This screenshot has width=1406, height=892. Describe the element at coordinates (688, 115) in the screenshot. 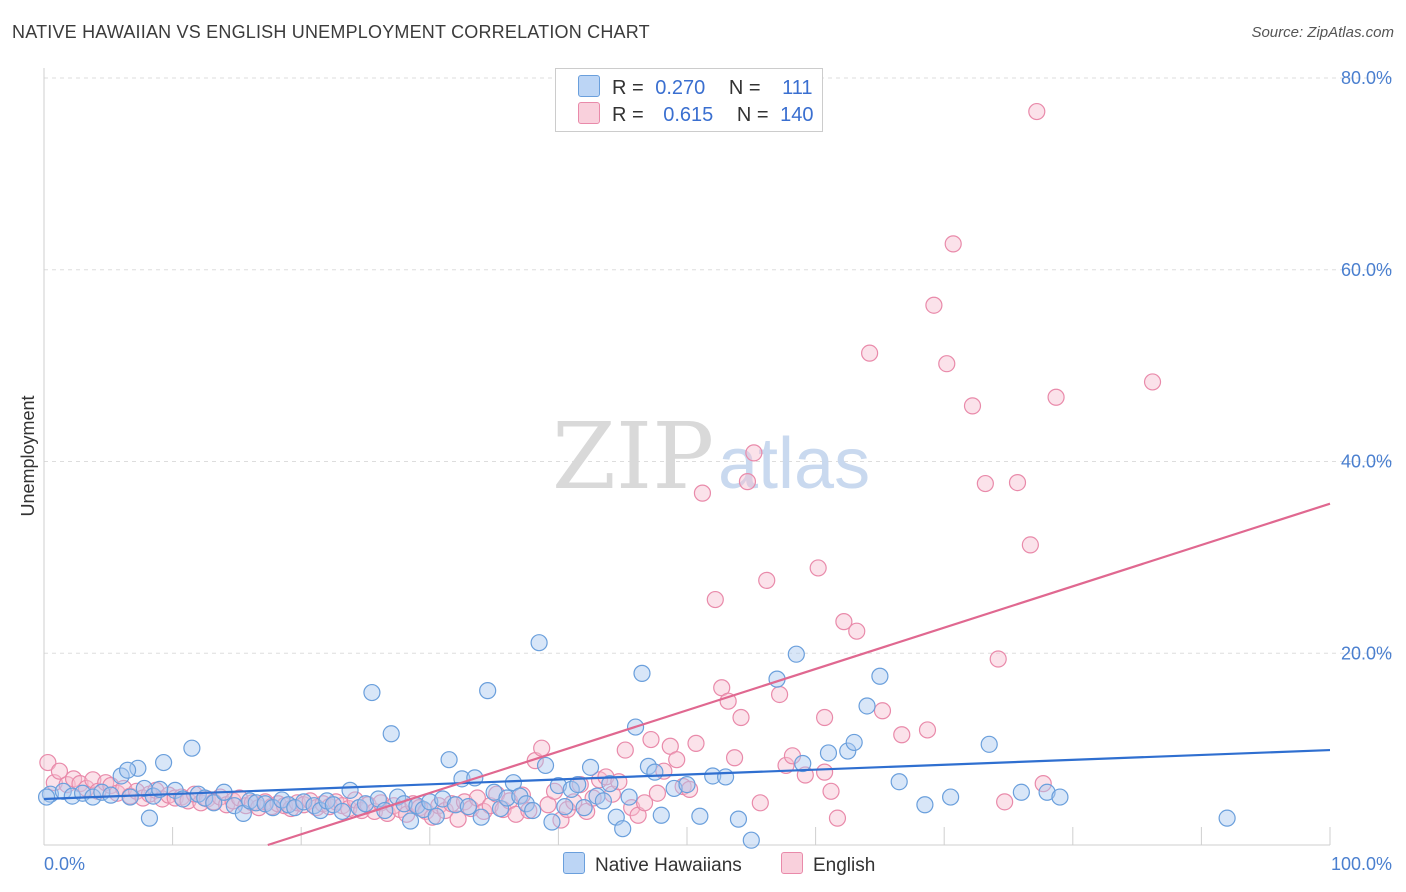

I see `legend-r-value: 0.615` at that location.